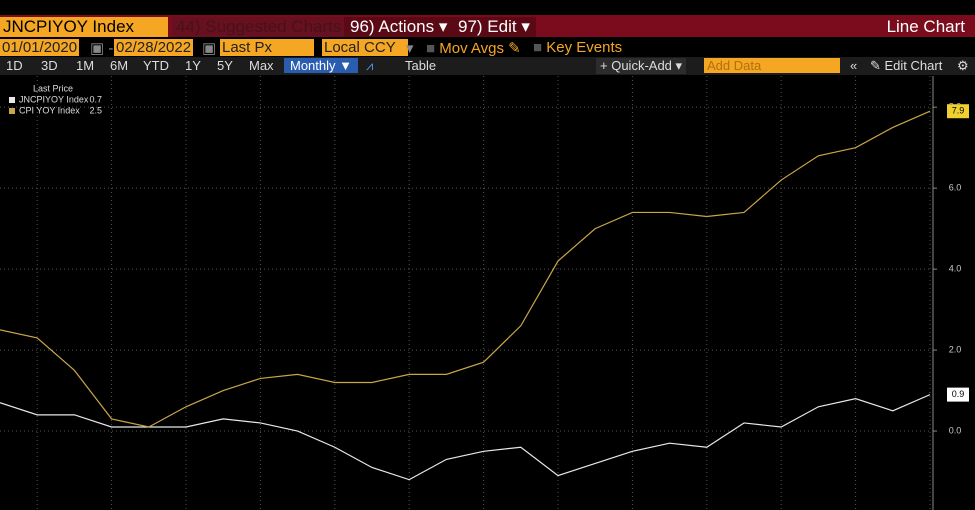 The height and width of the screenshot is (510, 975). Describe the element at coordinates (913, 65) in the screenshot. I see `edit-chart-label: Edit Chart` at that location.